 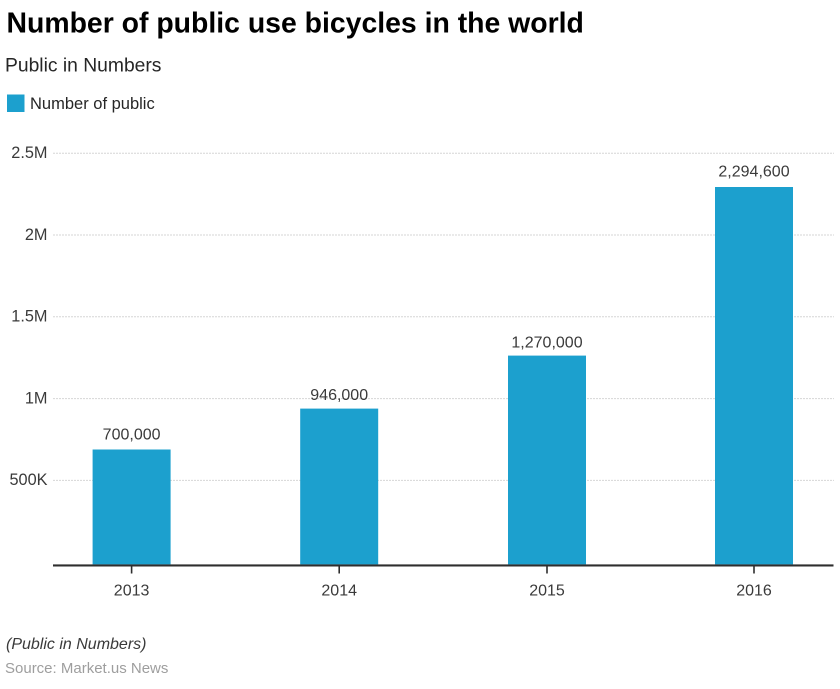 I want to click on svg-text: Number of public, so click(x=92, y=104).